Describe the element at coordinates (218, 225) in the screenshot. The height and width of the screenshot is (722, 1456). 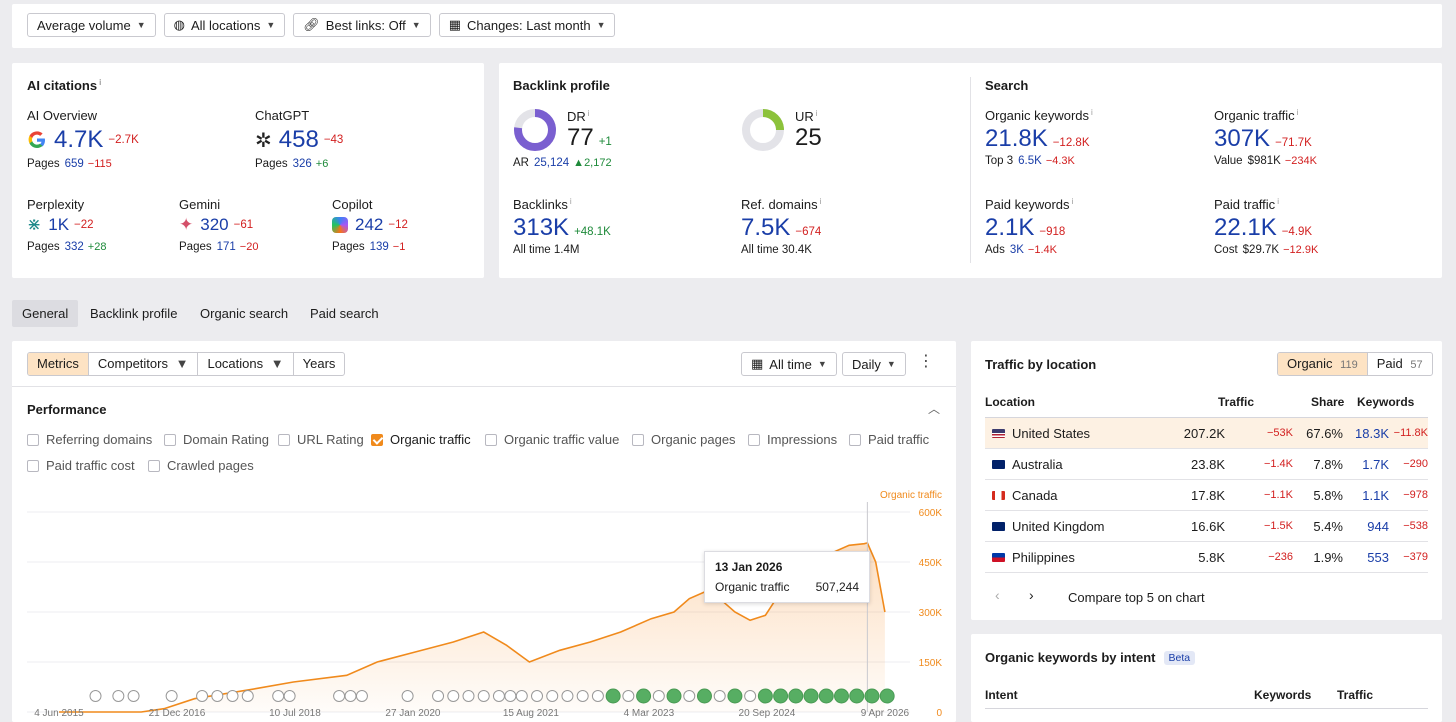
I see `gemini-metric: Gemini ✦ 320 −61 Pages 171 −20` at that location.